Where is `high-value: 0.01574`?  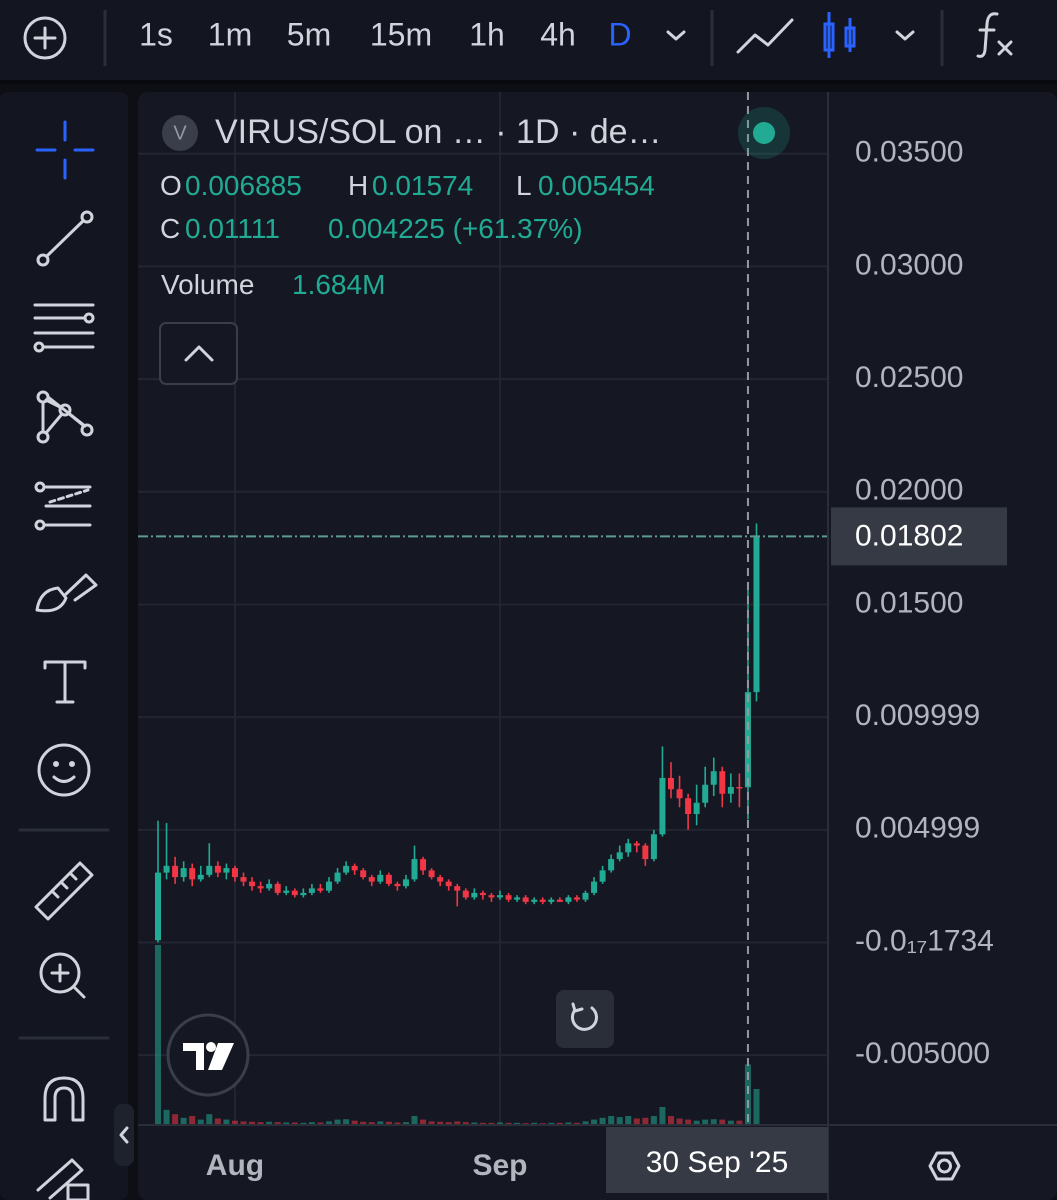
high-value: 0.01574 is located at coordinates (422, 185).